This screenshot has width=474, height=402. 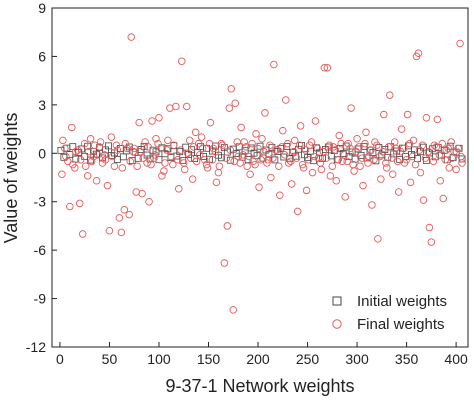 What do you see at coordinates (456, 359) in the screenshot?
I see `x-tick-label: 400` at bounding box center [456, 359].